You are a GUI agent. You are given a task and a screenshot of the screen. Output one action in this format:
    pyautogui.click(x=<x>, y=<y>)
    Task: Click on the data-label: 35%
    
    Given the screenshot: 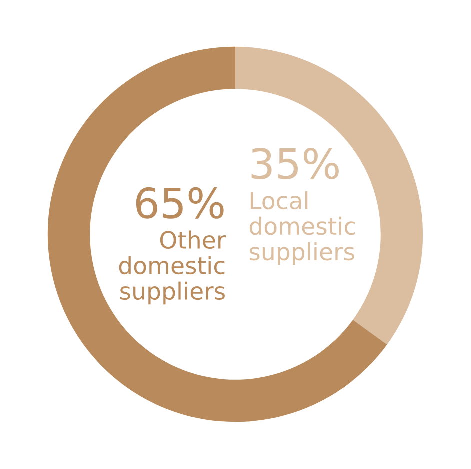 What is the action you would take?
    pyautogui.click(x=295, y=164)
    